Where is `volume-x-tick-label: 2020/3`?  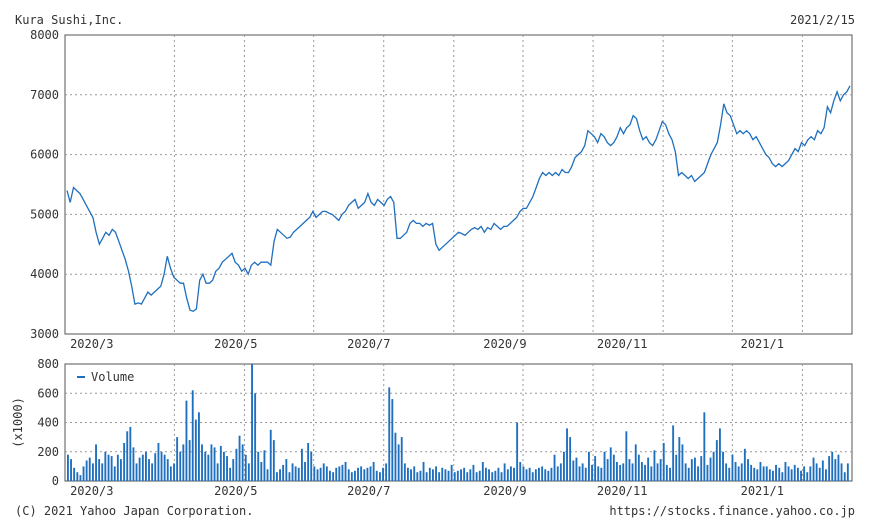
volume-x-tick-label: 2020/3 is located at coordinates (91, 491).